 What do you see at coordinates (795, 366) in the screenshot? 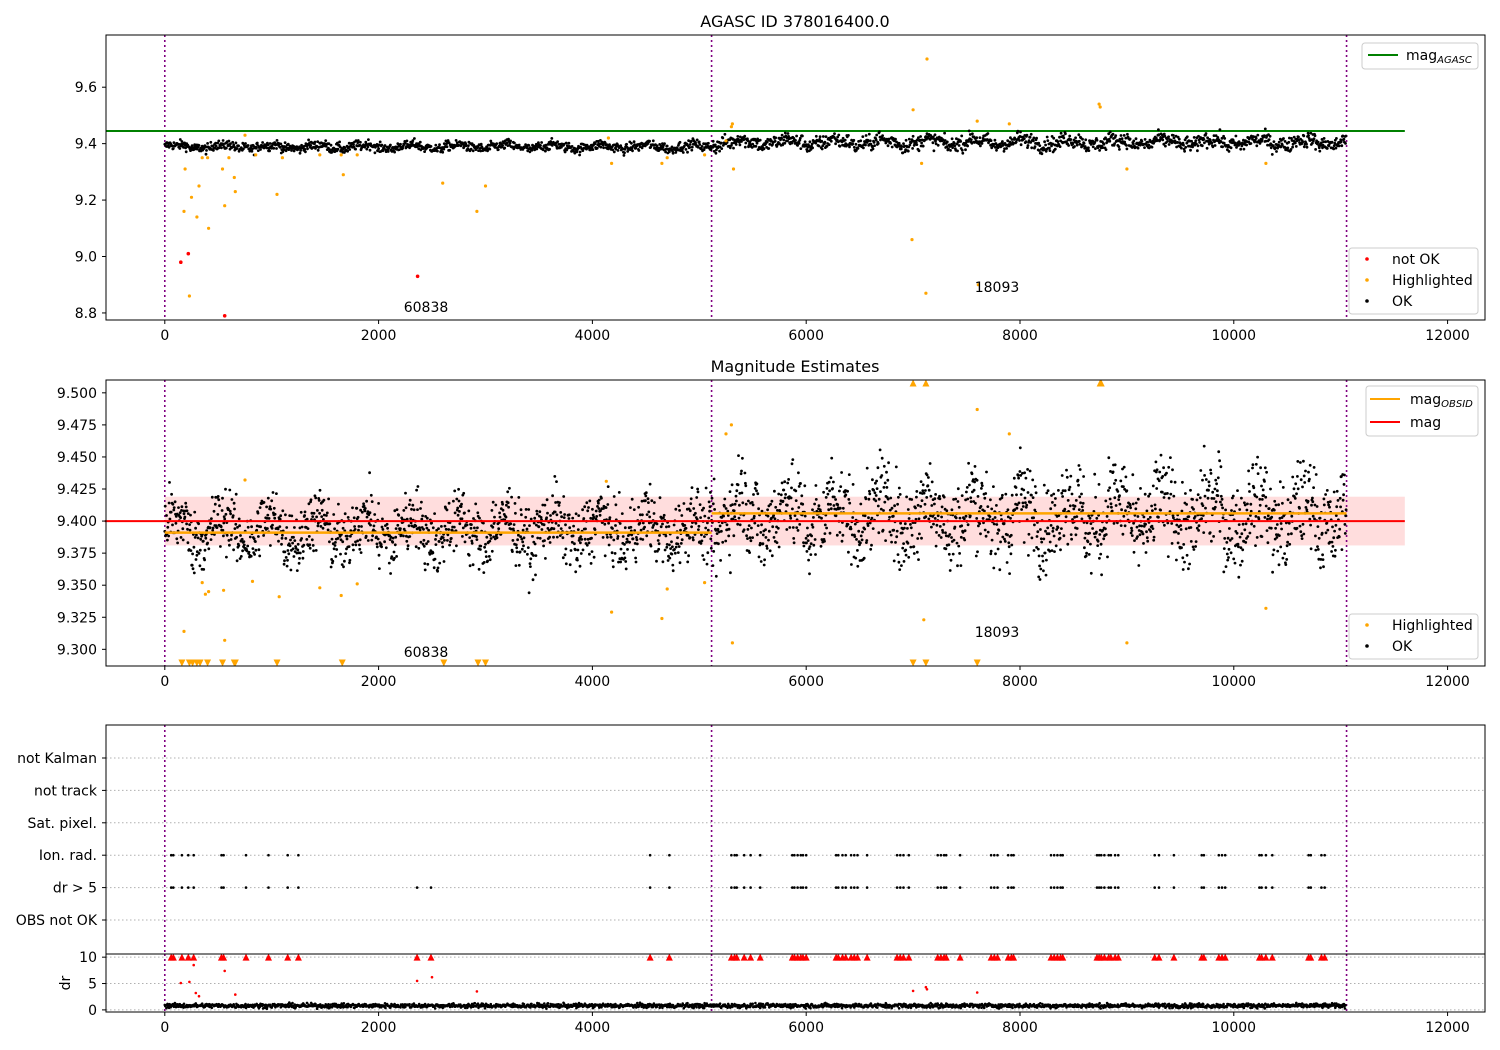
I see `magnitude-panel-title: Magnitude Estimates` at bounding box center [795, 366].